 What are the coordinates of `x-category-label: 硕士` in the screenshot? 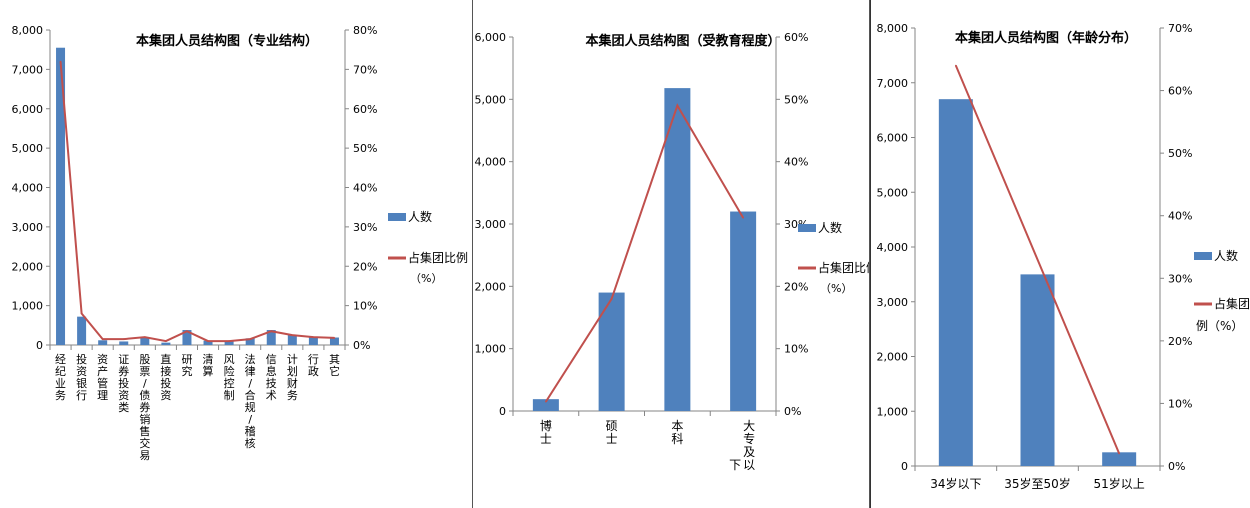 It's located at (612, 432).